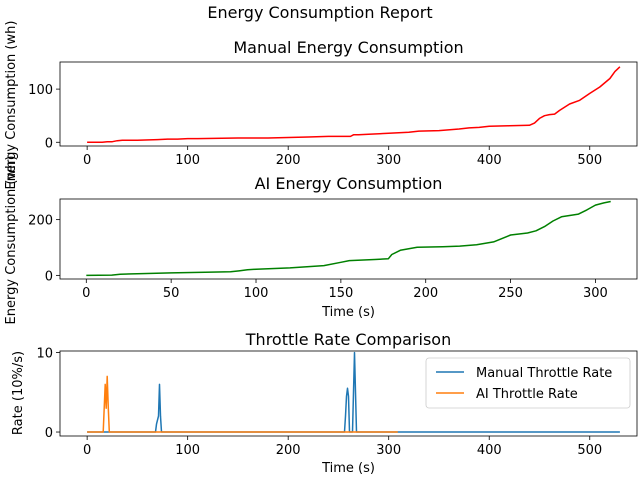 The width and height of the screenshot is (640, 480). What do you see at coordinates (40, 90) in the screenshot?
I see `y-tick-label: 100` at bounding box center [40, 90].